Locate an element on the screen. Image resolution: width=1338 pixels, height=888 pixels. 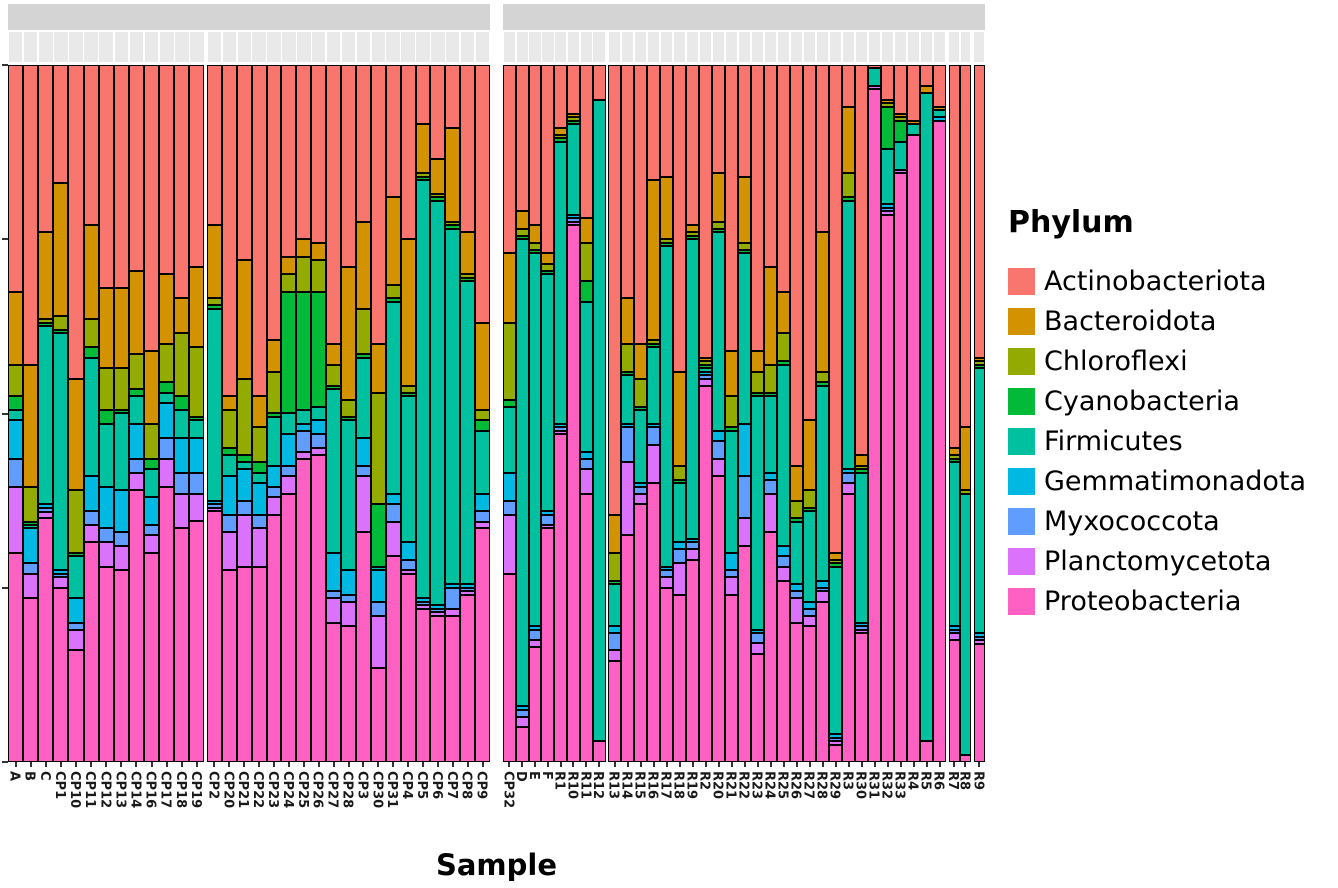
x-tick-label: R7 is located at coordinates (953, 781).